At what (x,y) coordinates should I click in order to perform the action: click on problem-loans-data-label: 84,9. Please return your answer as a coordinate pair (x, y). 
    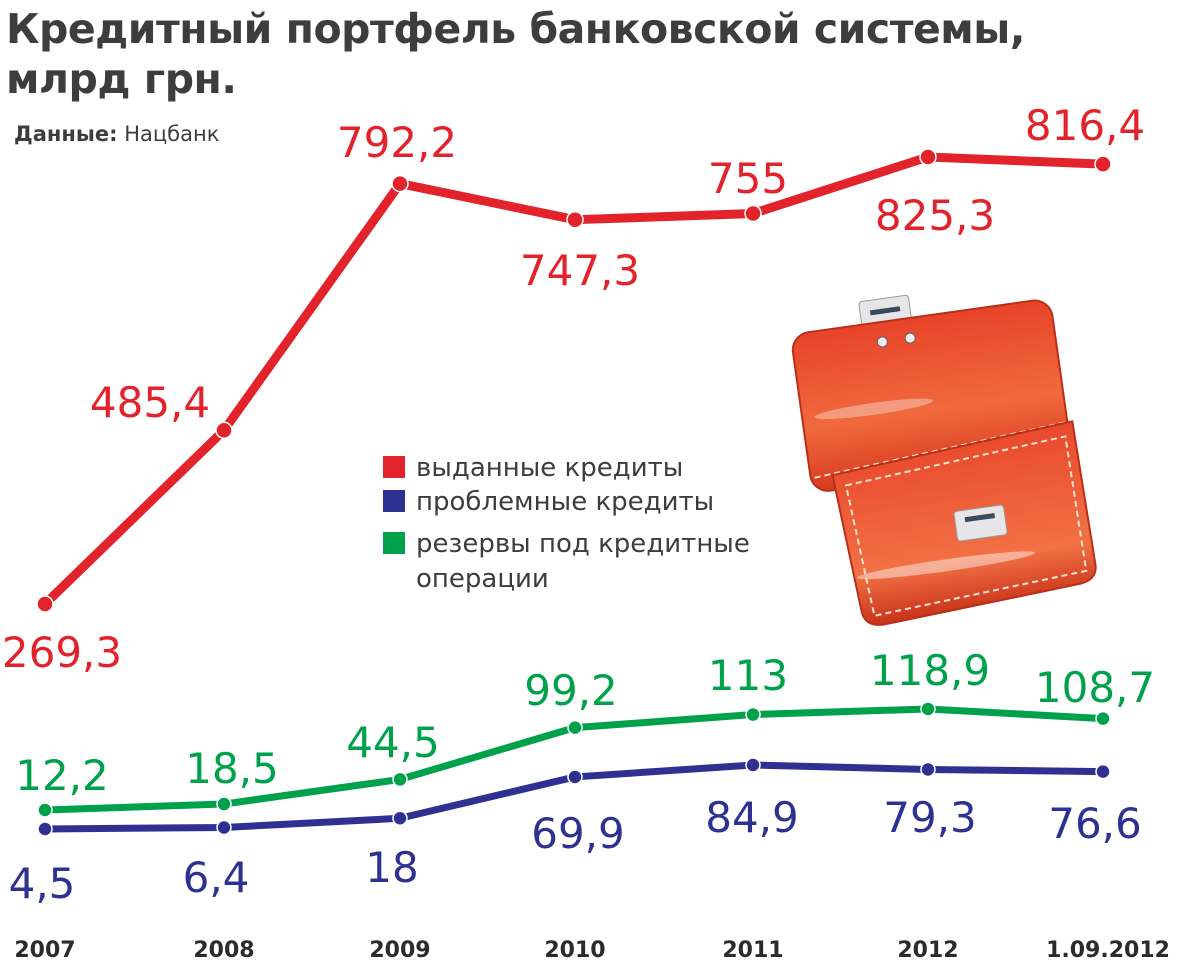
    Looking at the image, I should click on (752, 817).